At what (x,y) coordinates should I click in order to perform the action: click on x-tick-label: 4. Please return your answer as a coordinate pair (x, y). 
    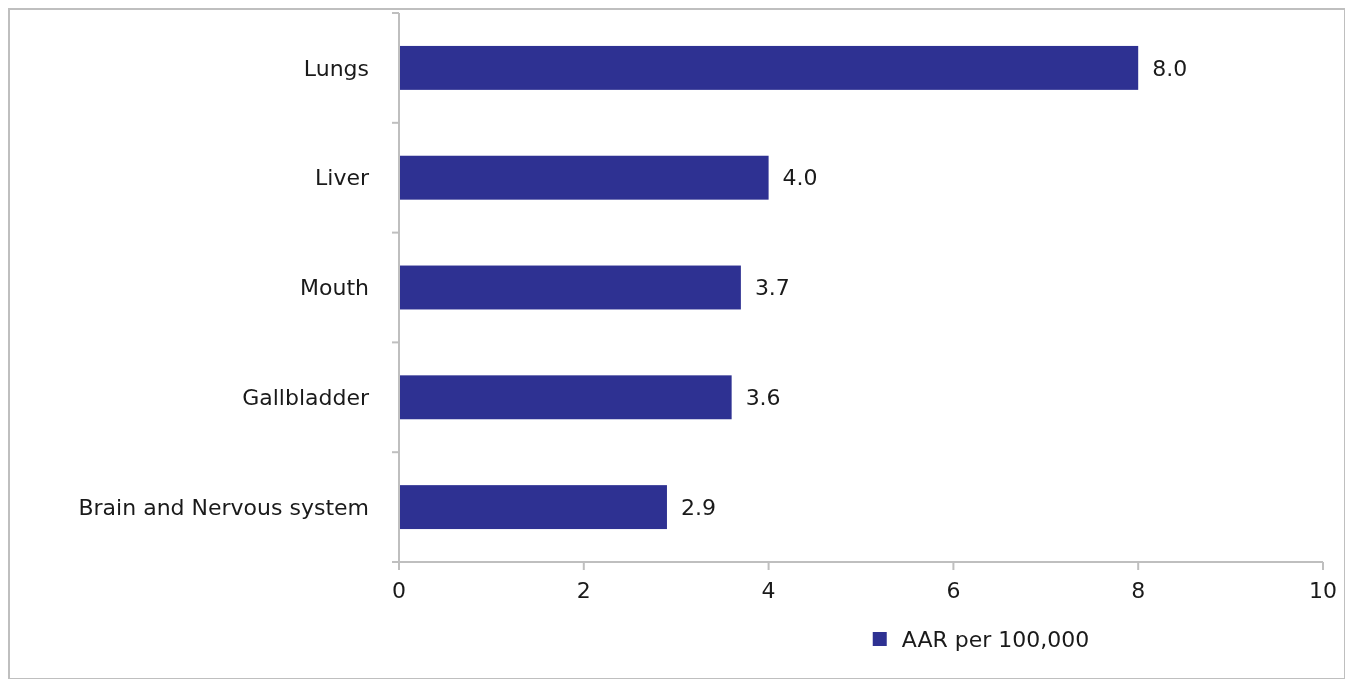
    Looking at the image, I should click on (768, 590).